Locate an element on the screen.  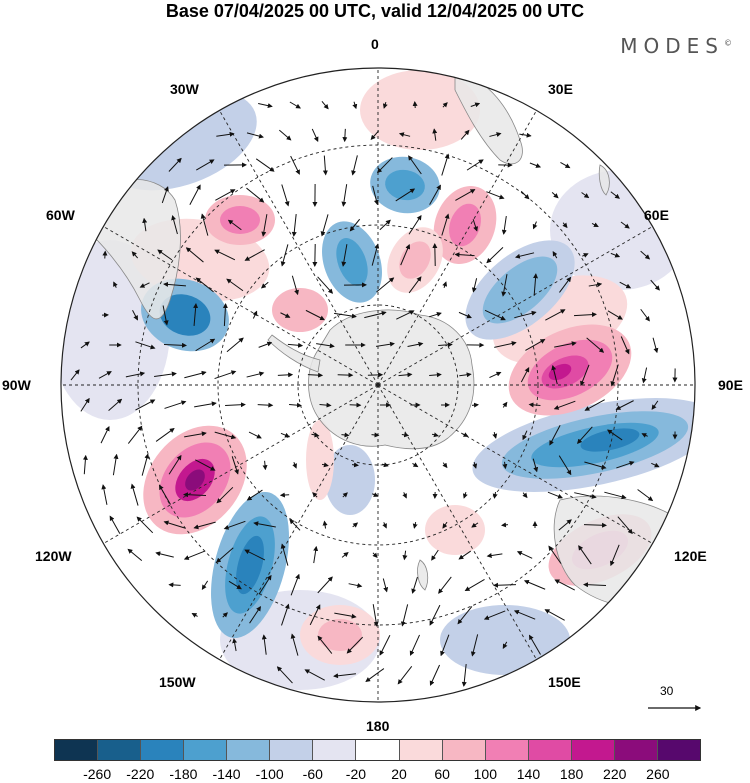
lon-label-150e: 150E is located at coordinates (564, 682).